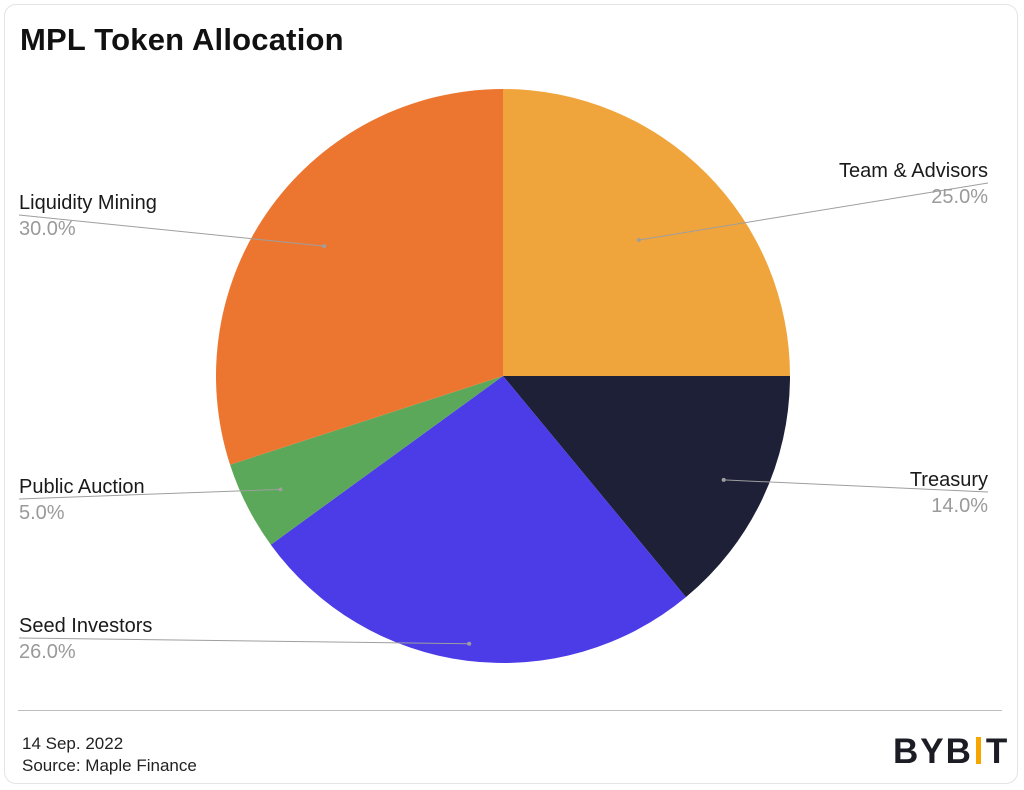 The height and width of the screenshot is (790, 1024). What do you see at coordinates (109, 765) in the screenshot?
I see `footer-source: Source: Maple Finance` at bounding box center [109, 765].